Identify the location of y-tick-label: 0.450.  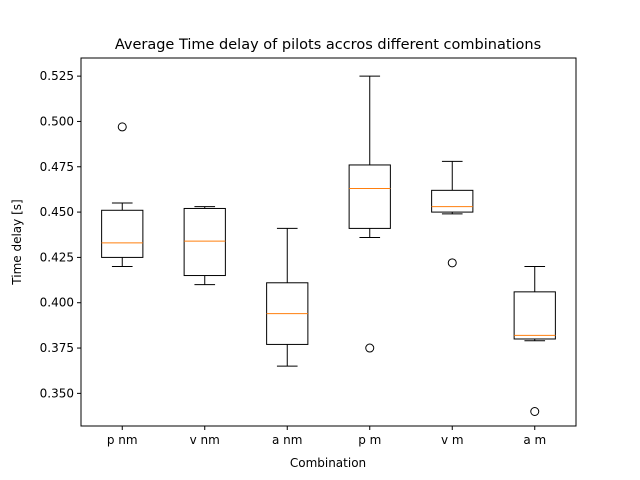
(57, 212).